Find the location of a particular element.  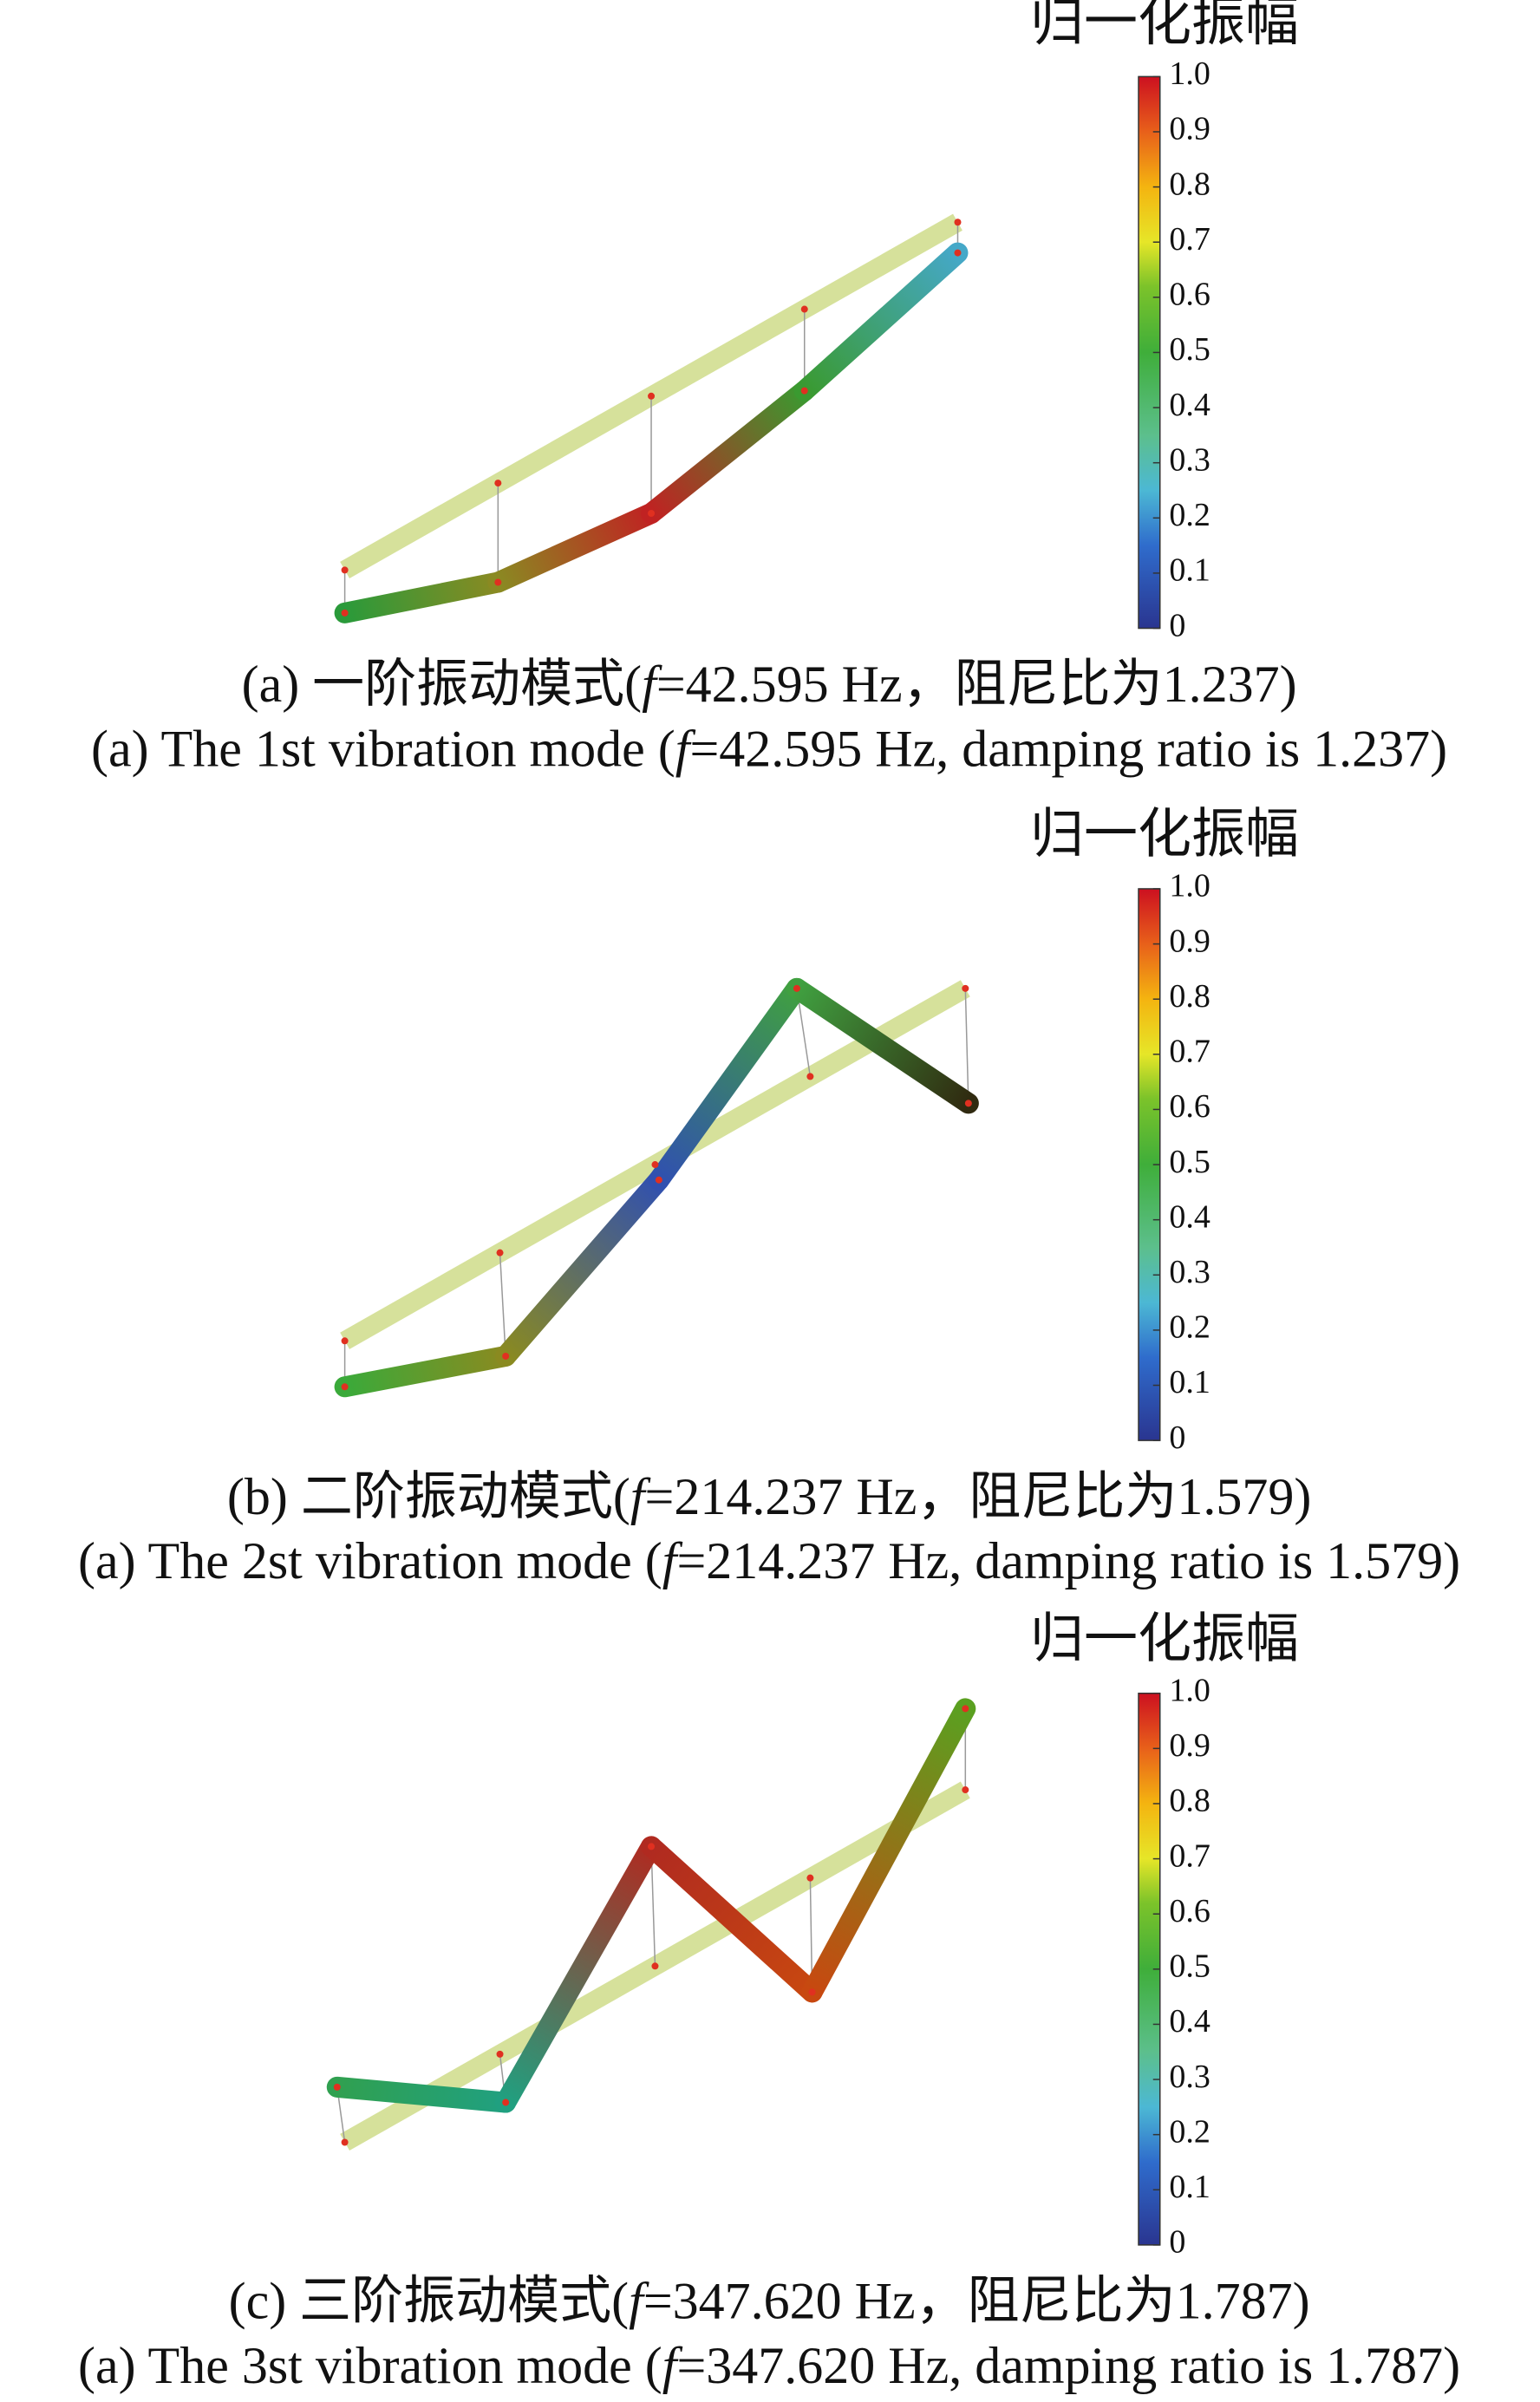

caption-part: =214.237 Hz，阻尼比为1.579) is located at coordinates (978, 1496).